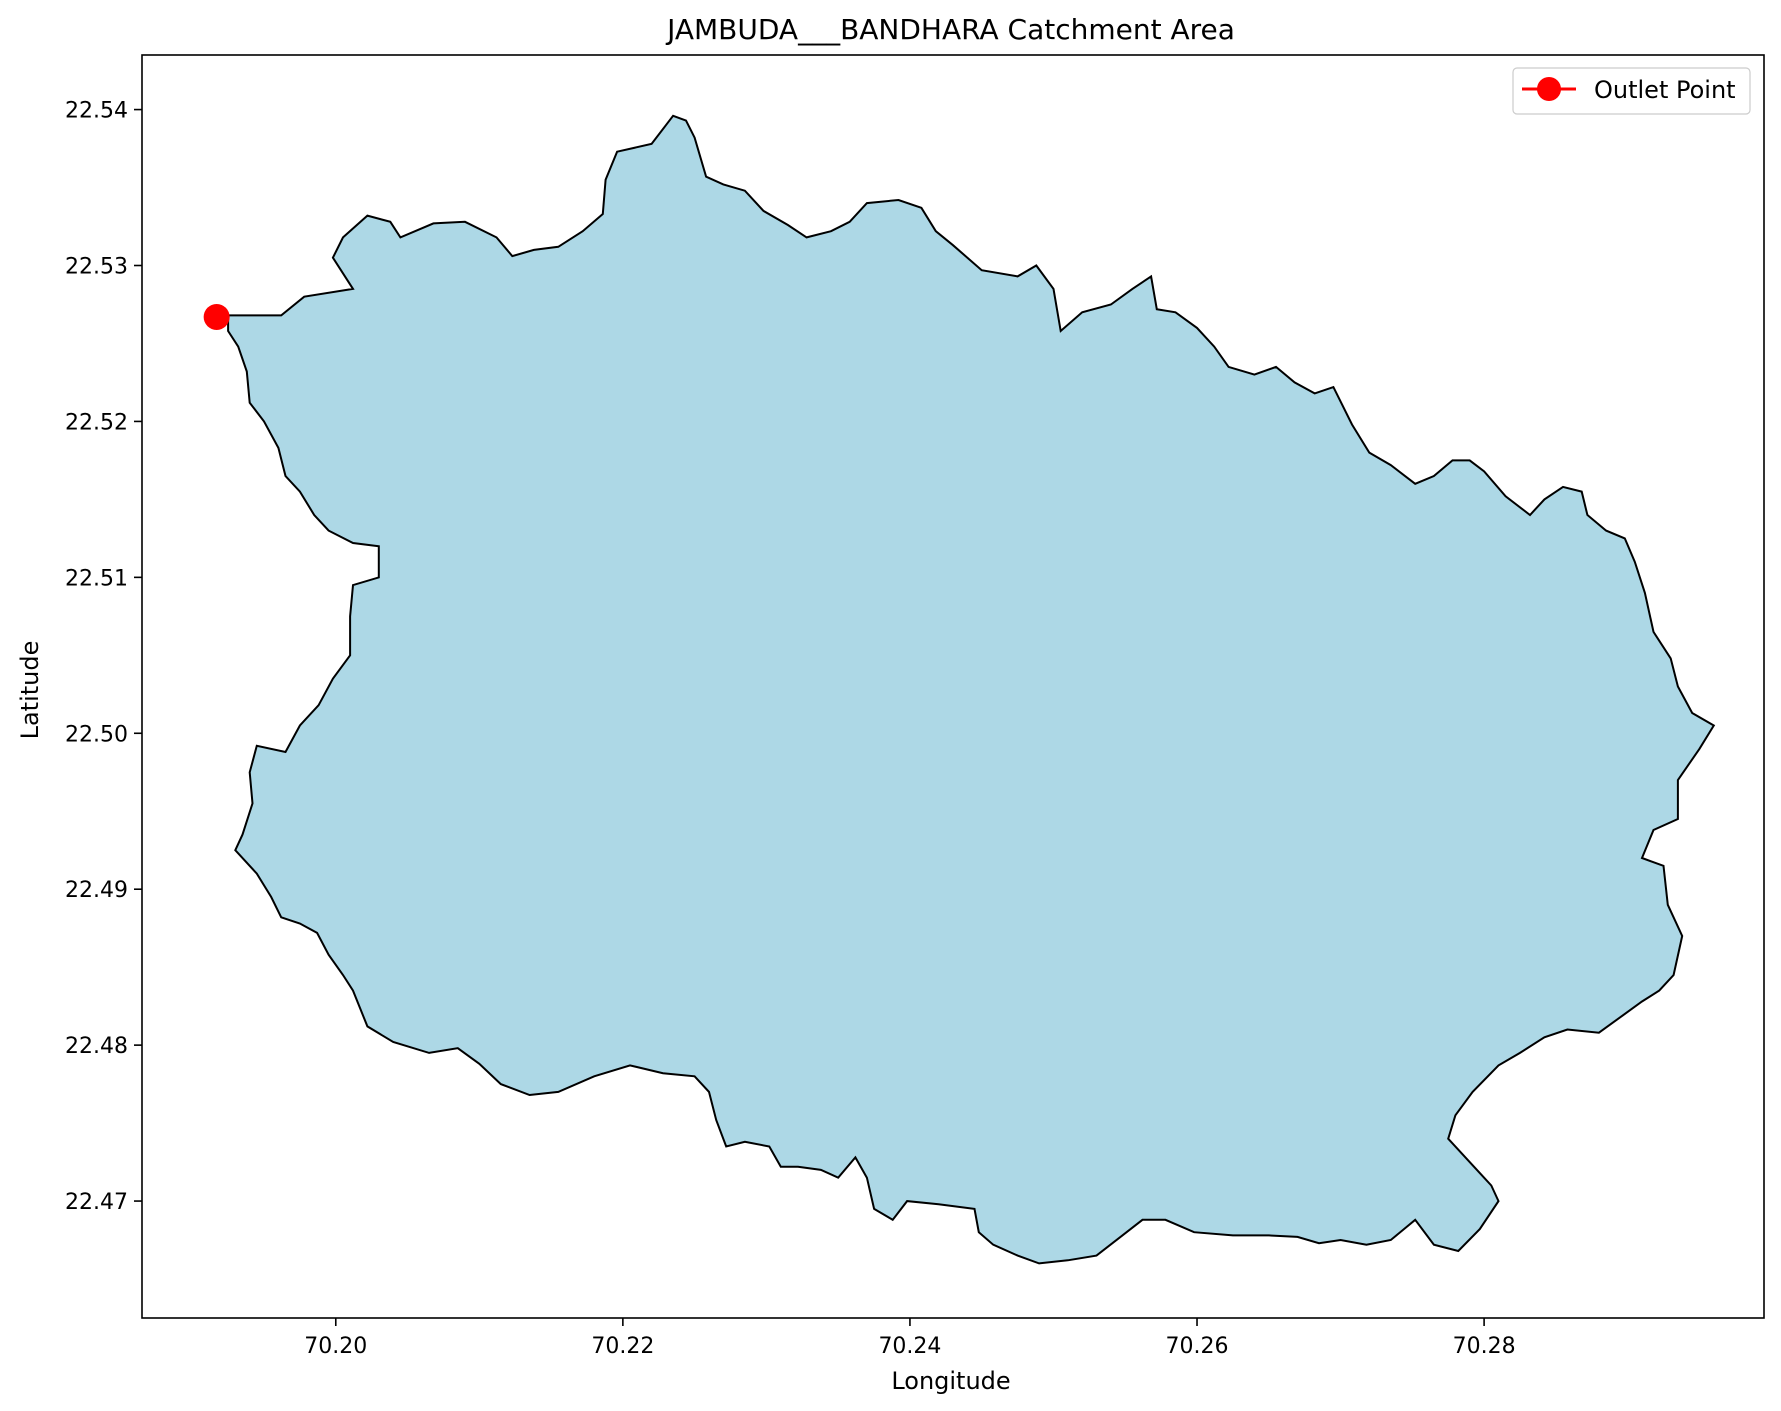 Image resolution: width=1781 pixels, height=1411 pixels. I want to click on outlet-point-marker, so click(216, 316).